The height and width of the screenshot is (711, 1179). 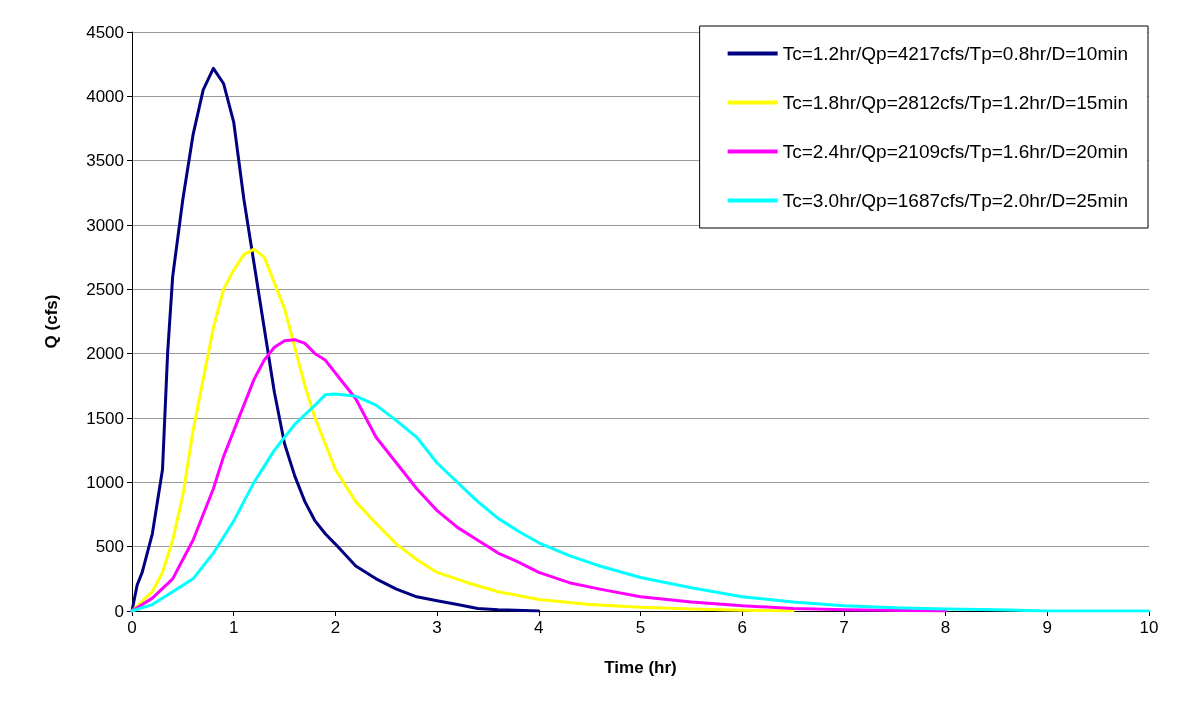 I want to click on y-tick-label: 1000, so click(x=105, y=482).